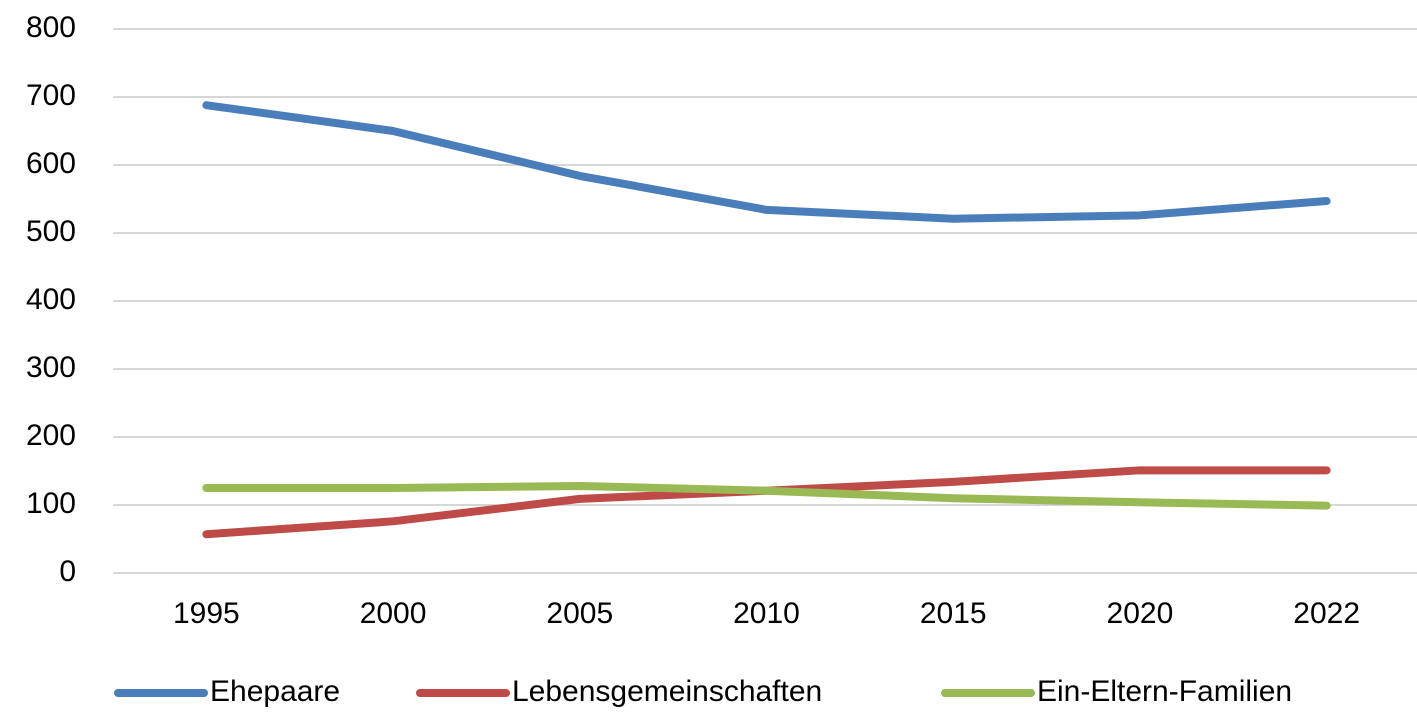 The image size is (1417, 715). Describe the element at coordinates (1140, 613) in the screenshot. I see `x-tick-label: 2020` at that location.